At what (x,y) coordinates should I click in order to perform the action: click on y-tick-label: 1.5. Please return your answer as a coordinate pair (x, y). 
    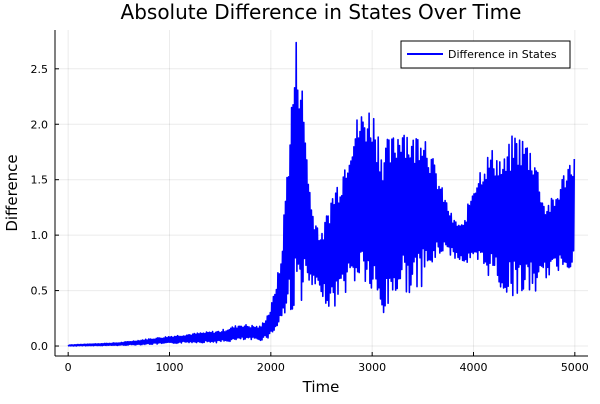
    Looking at the image, I should click on (40, 180).